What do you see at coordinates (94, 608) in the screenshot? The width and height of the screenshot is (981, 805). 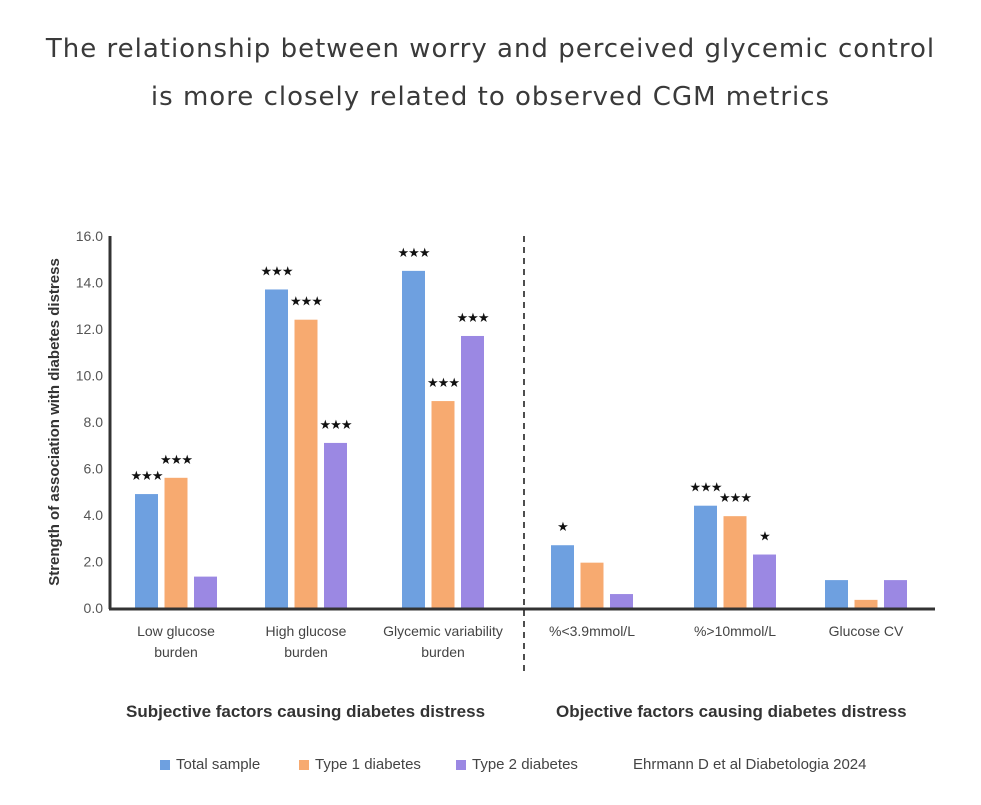 I see `y-tick-label: 0.0` at bounding box center [94, 608].